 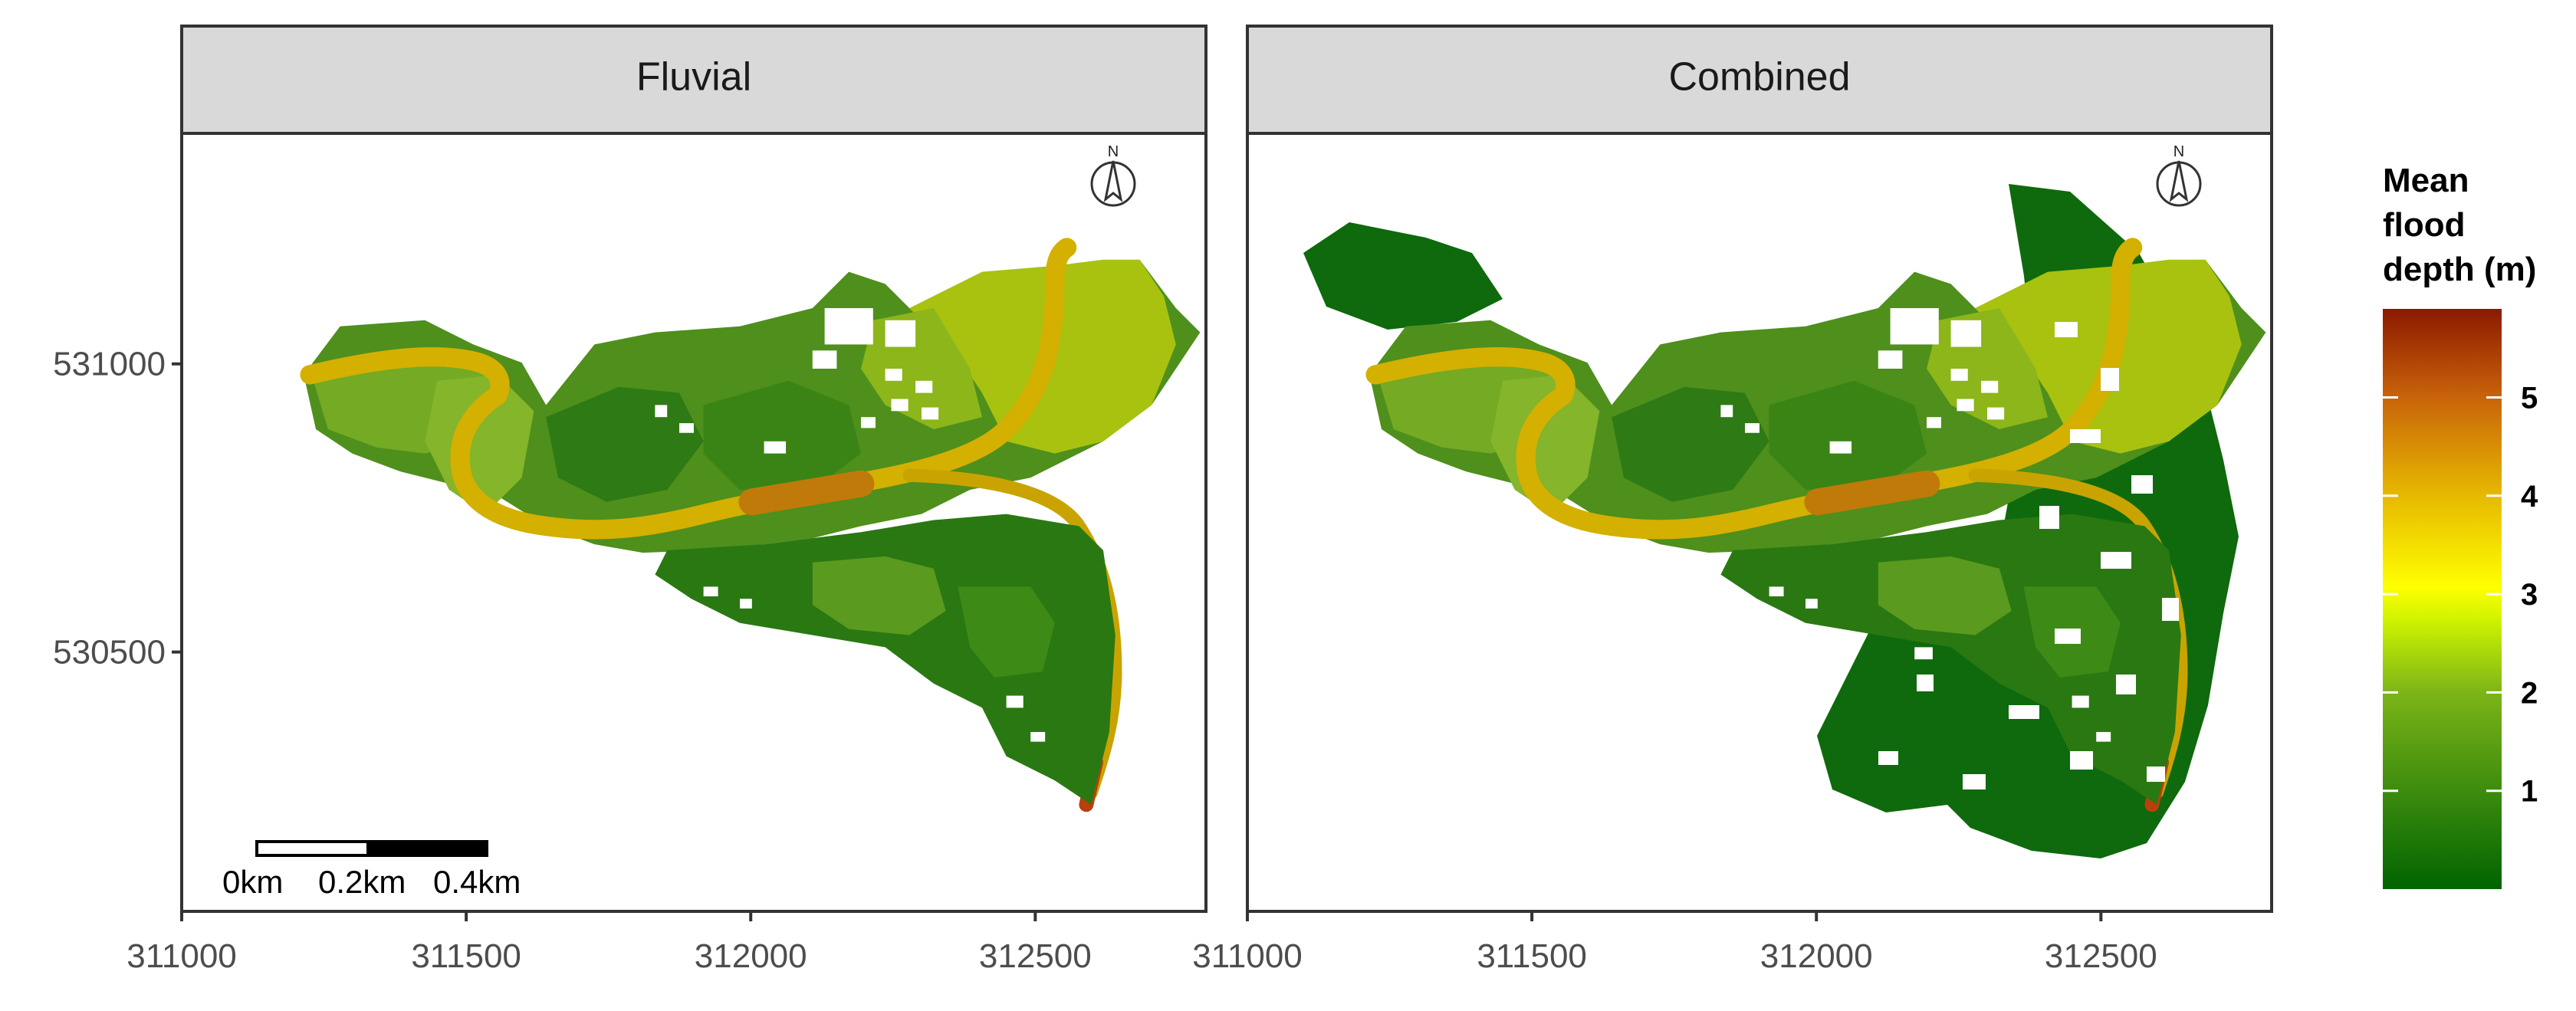 I want to click on strip-fluvial, so click(x=694, y=80).